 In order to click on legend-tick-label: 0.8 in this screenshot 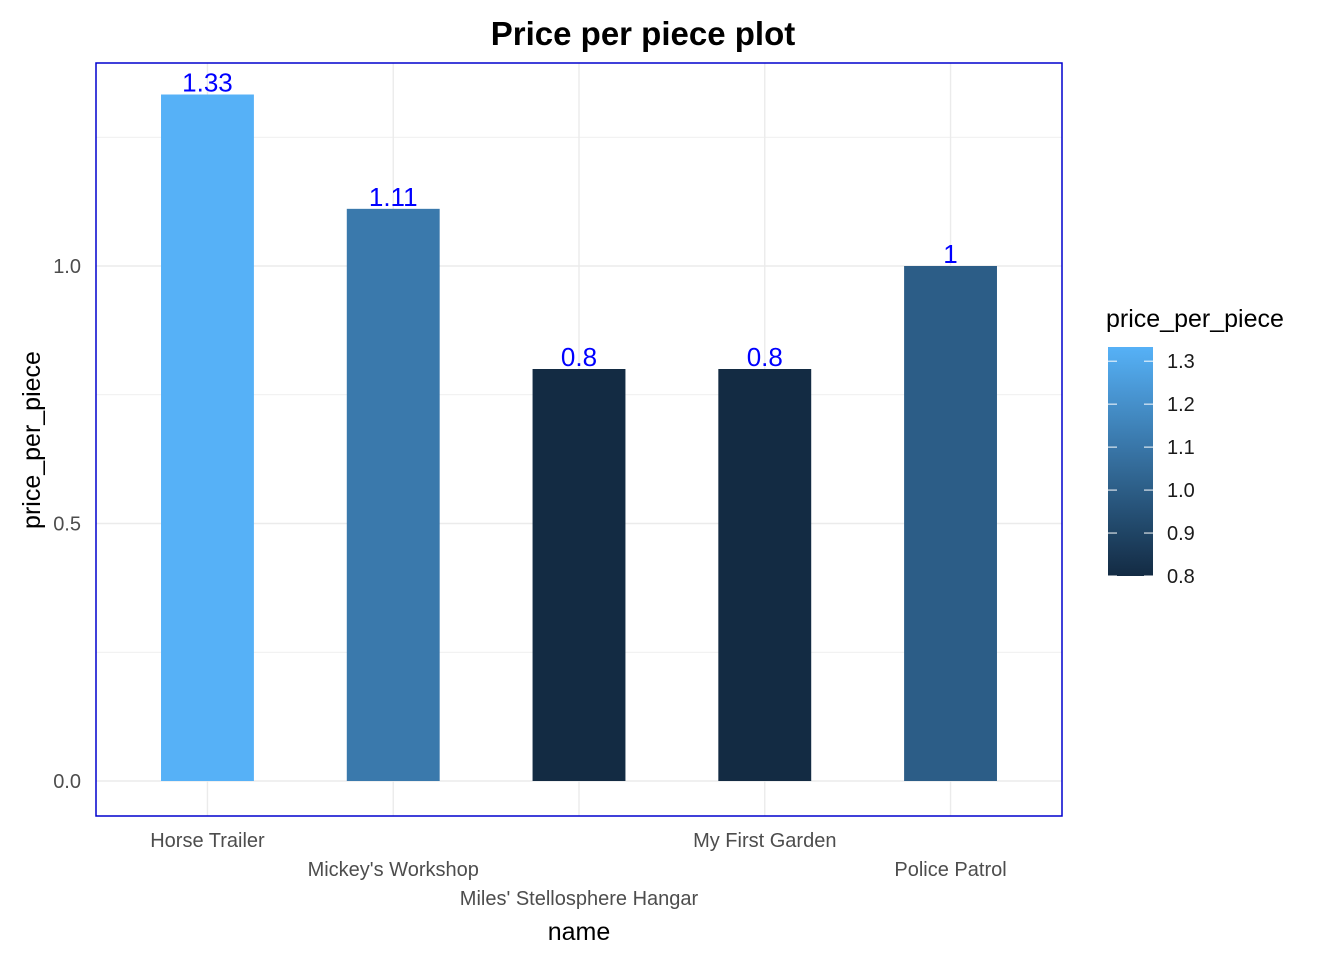, I will do `click(1181, 577)`.